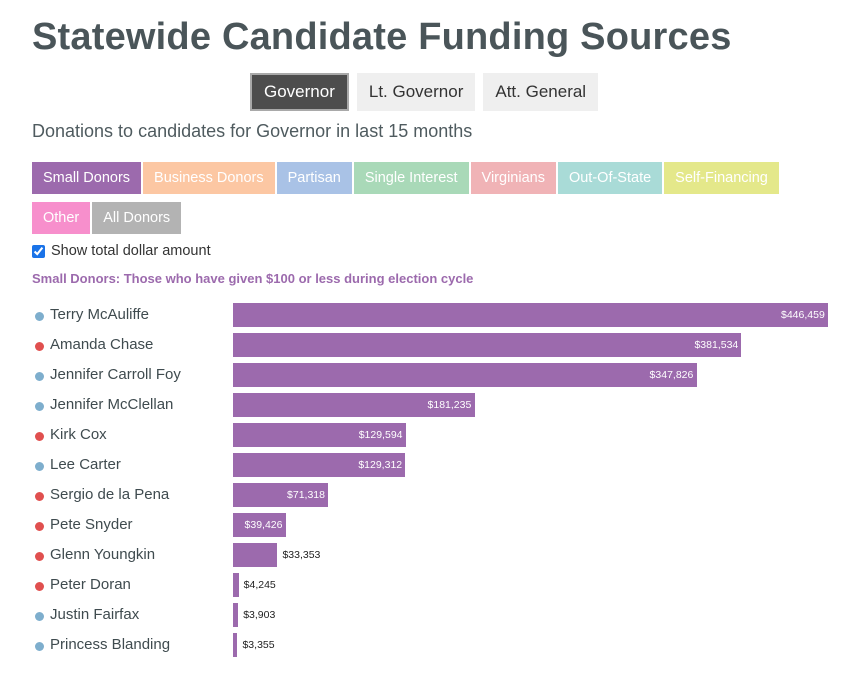  What do you see at coordinates (429, 435) in the screenshot?
I see `chart-row: Kirk Cox $129,594` at bounding box center [429, 435].